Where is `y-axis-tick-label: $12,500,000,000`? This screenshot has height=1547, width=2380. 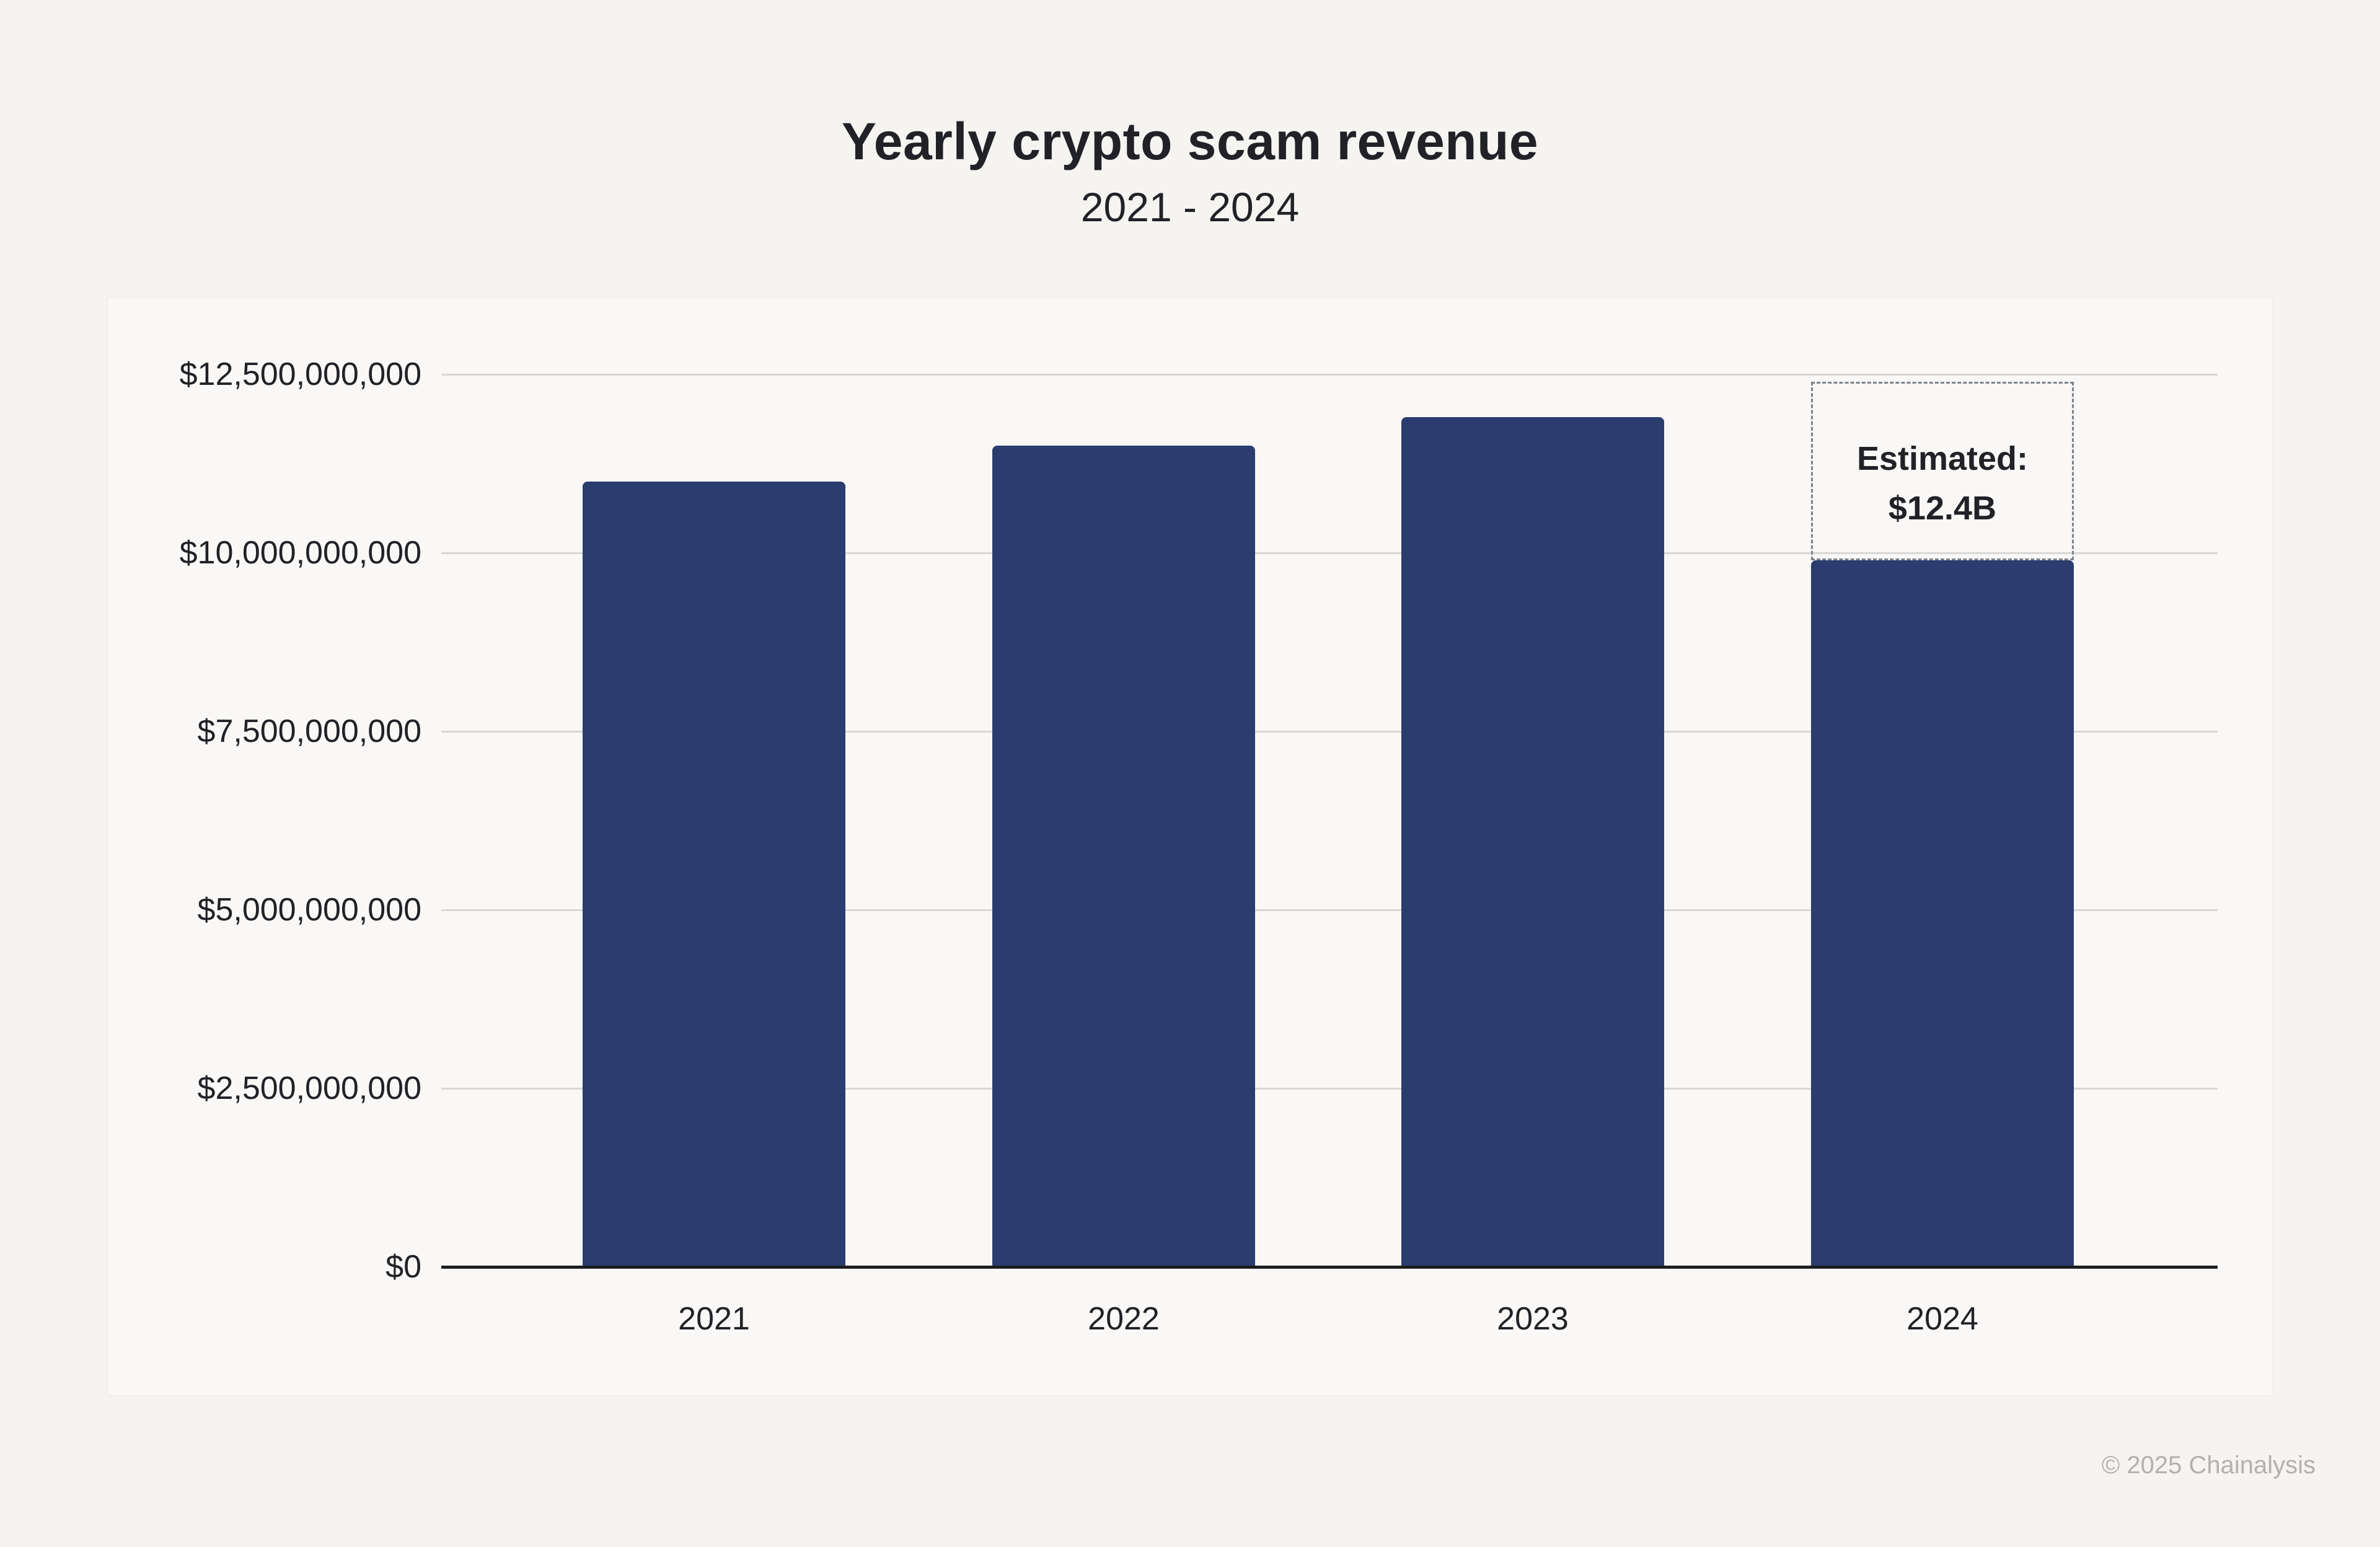
y-axis-tick-label: $12,500,000,000 is located at coordinates (300, 374).